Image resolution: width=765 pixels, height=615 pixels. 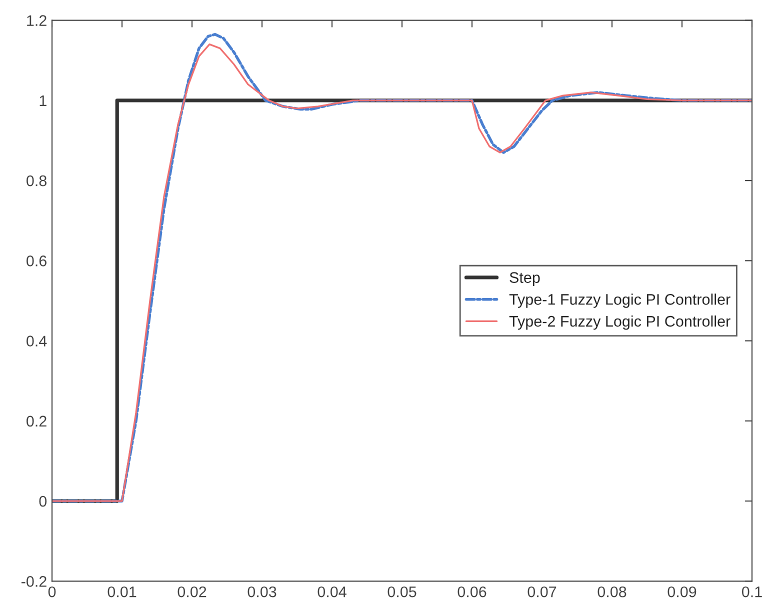 What do you see at coordinates (525, 279) in the screenshot?
I see `legend-label: Step` at bounding box center [525, 279].